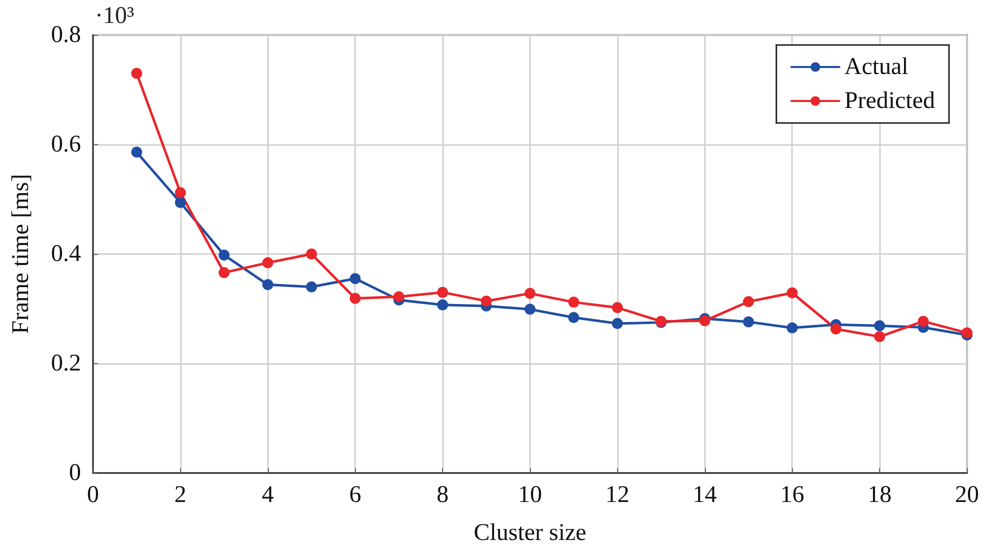 Image resolution: width=984 pixels, height=550 pixels. Describe the element at coordinates (442, 495) in the screenshot. I see `x-tick-label: 8` at that location.